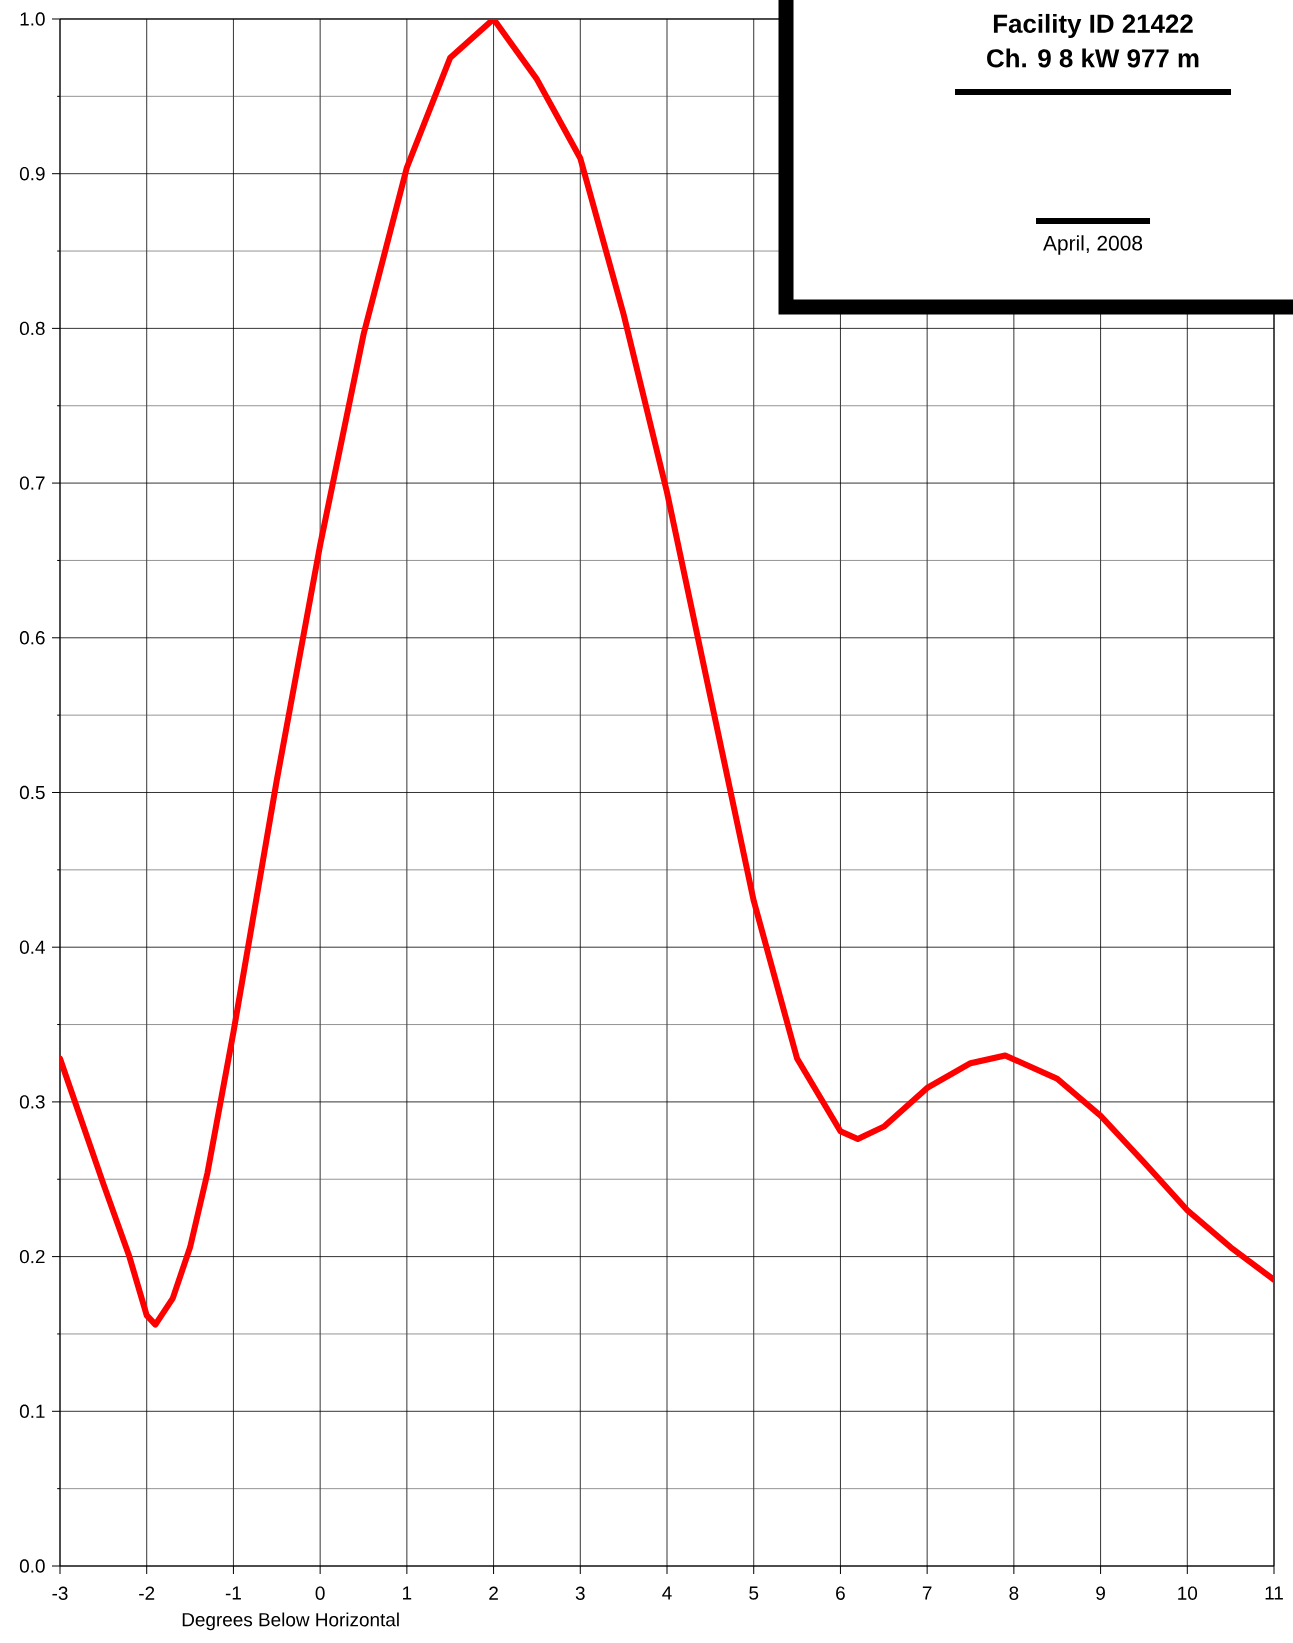  Describe the element at coordinates (32, 1411) in the screenshot. I see `y-tick-label: 0.1` at that location.